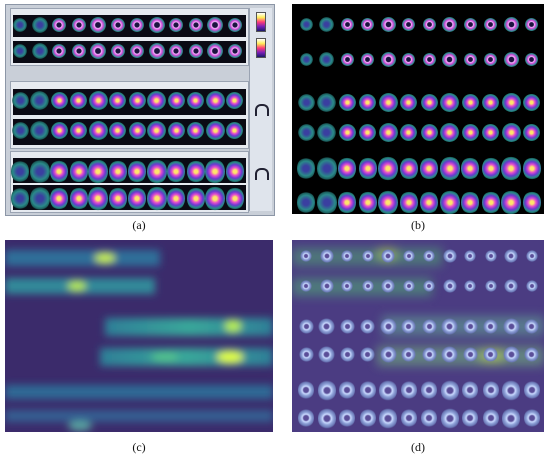  I want to click on caption-c: (c), so click(139, 447).